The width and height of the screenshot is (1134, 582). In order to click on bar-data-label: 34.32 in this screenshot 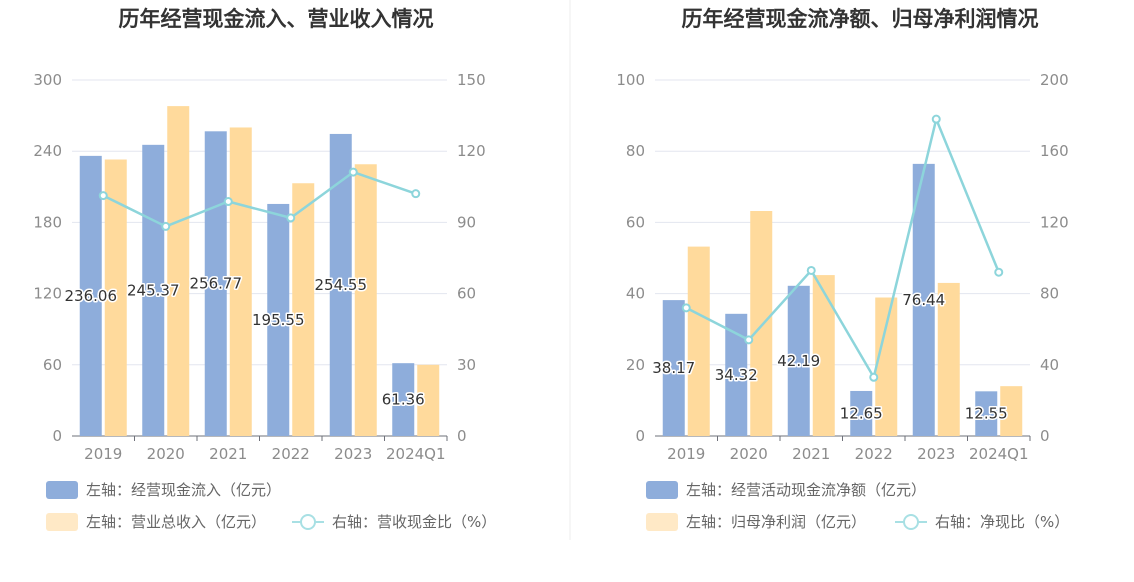, I will do `click(736, 375)`.